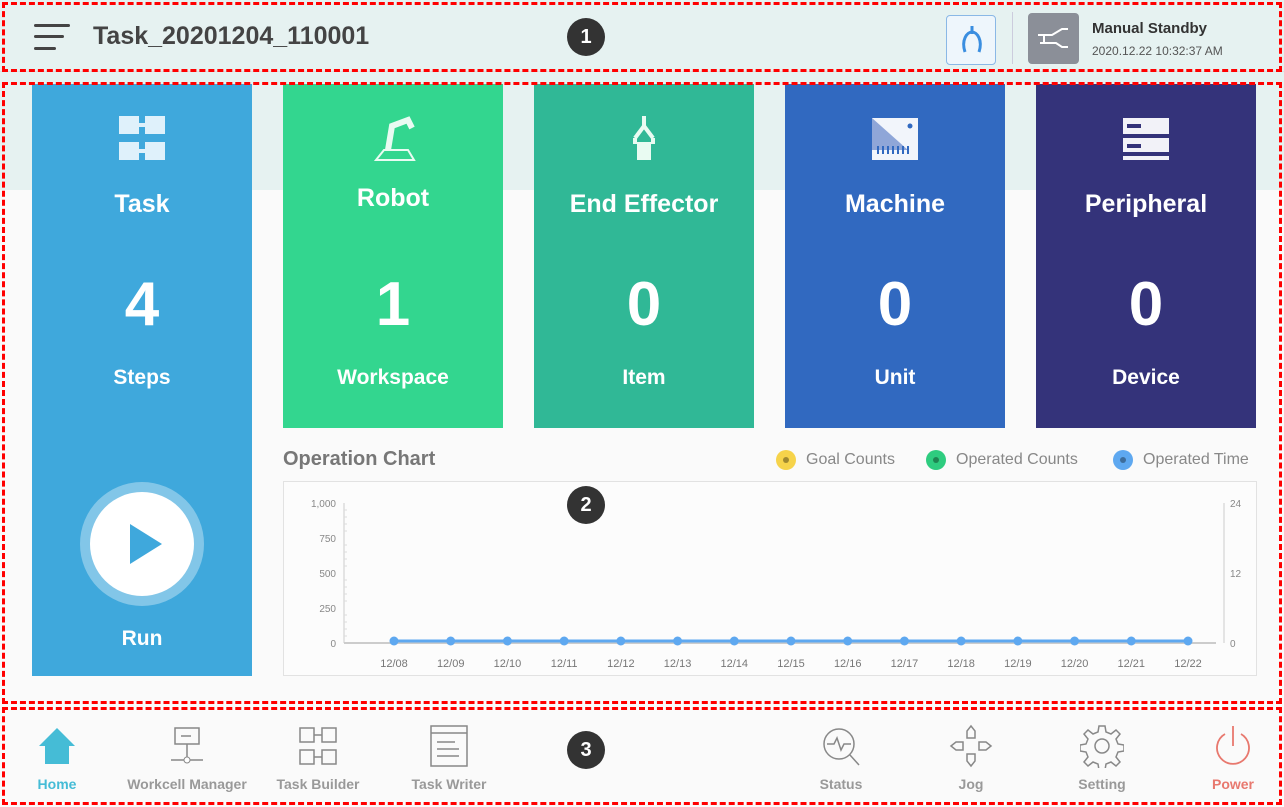  What do you see at coordinates (621, 664) in the screenshot?
I see `x-tick-label: 12/12` at bounding box center [621, 664].